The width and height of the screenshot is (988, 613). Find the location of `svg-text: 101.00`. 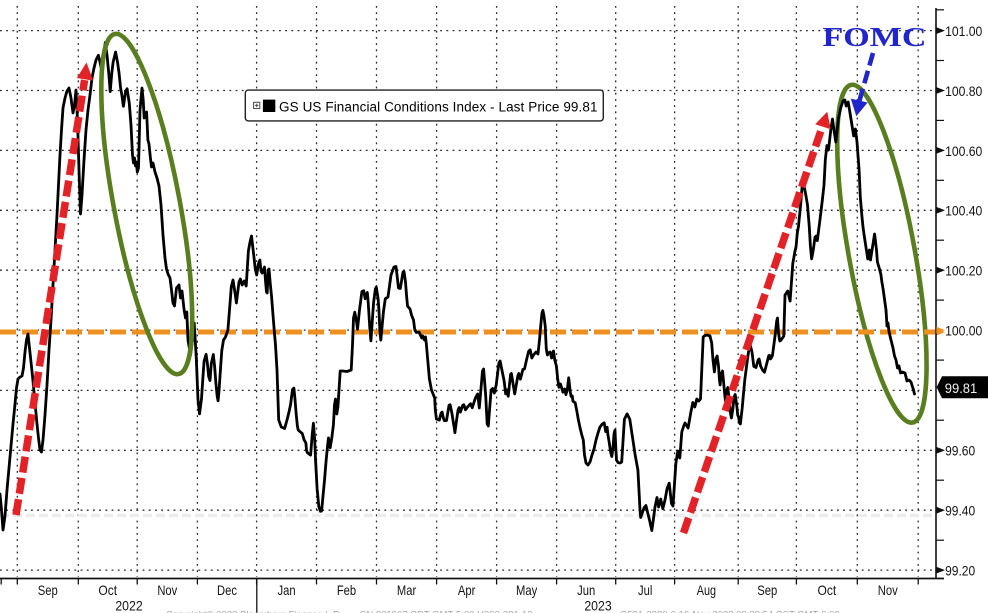

svg-text: 101.00 is located at coordinates (964, 31).